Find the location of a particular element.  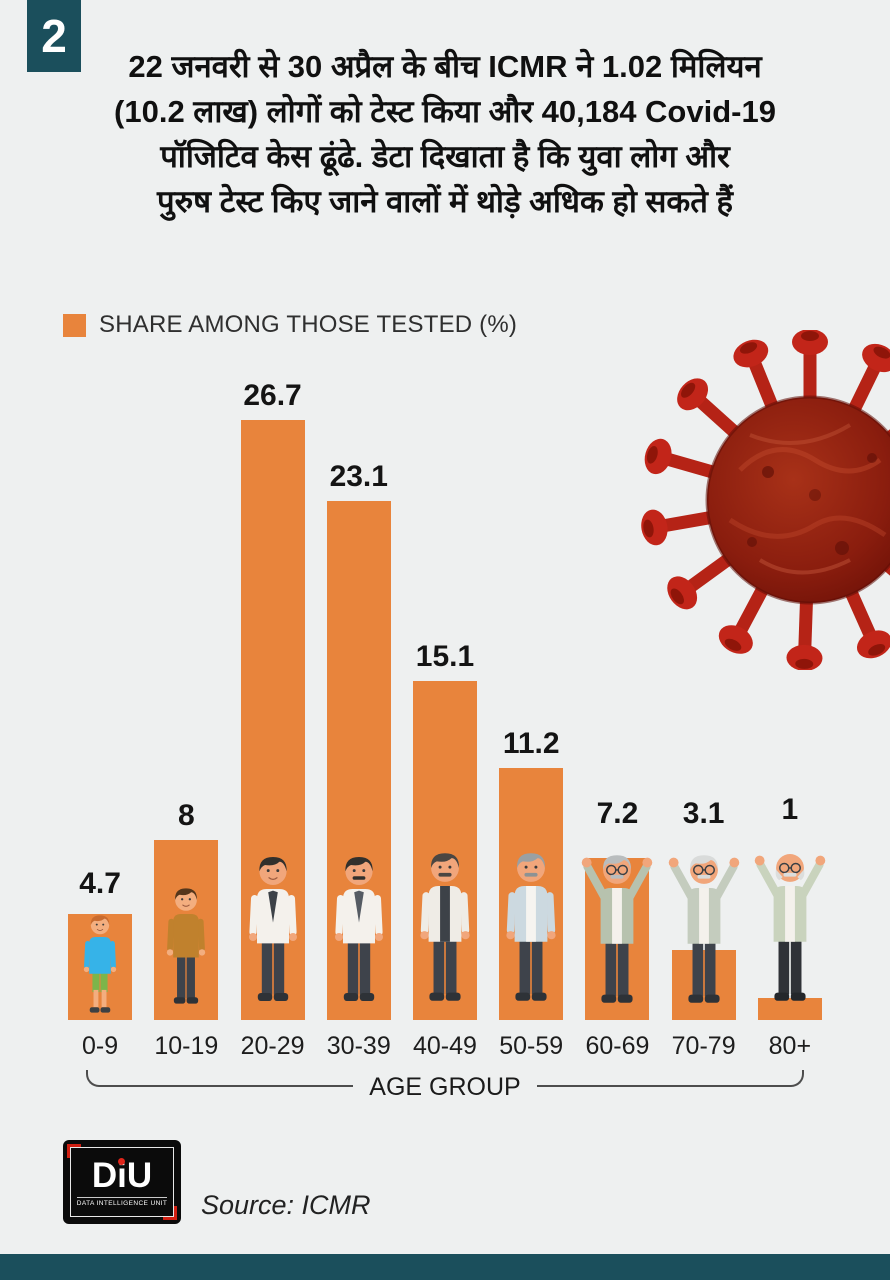

senior-man-glasses-cheering-figure is located at coordinates (704, 929).